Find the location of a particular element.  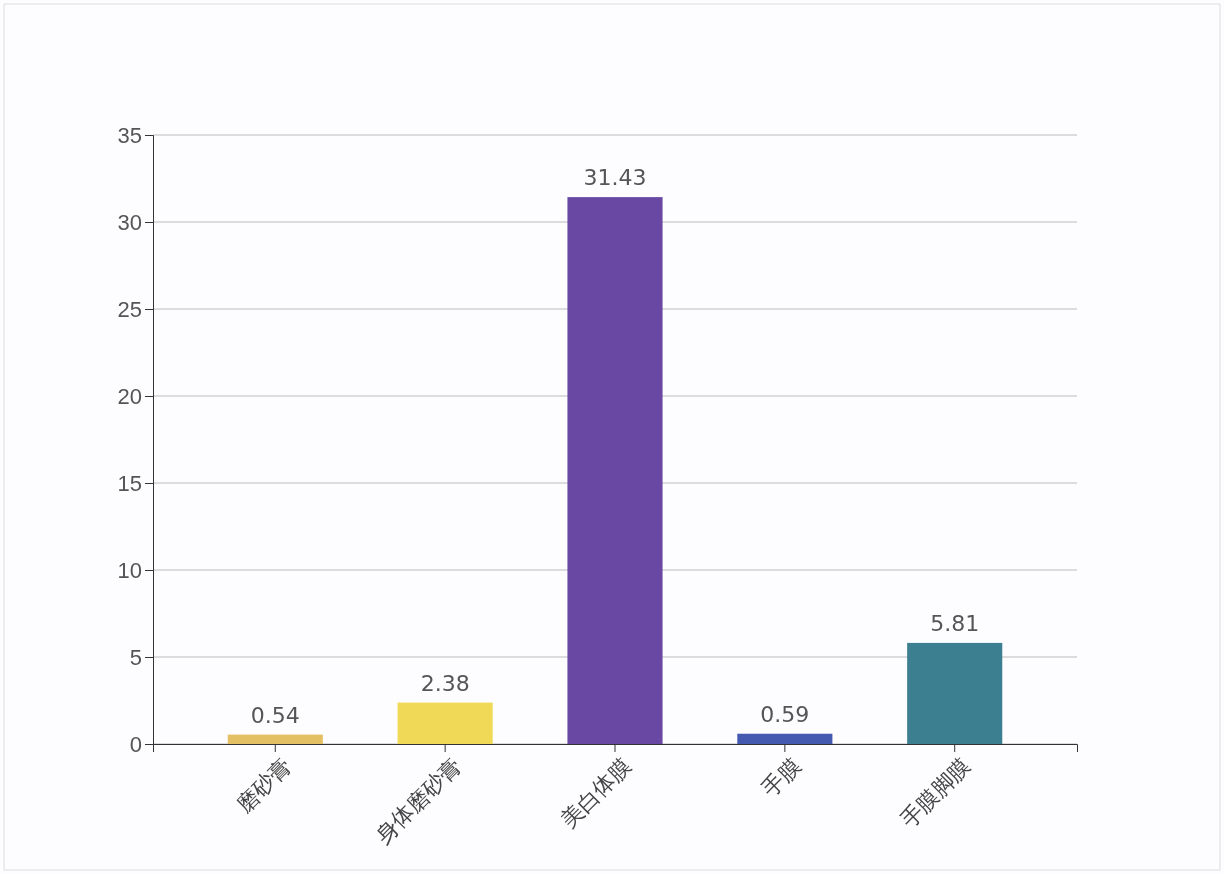

x-tick-label: 手膜 is located at coordinates (781, 777).